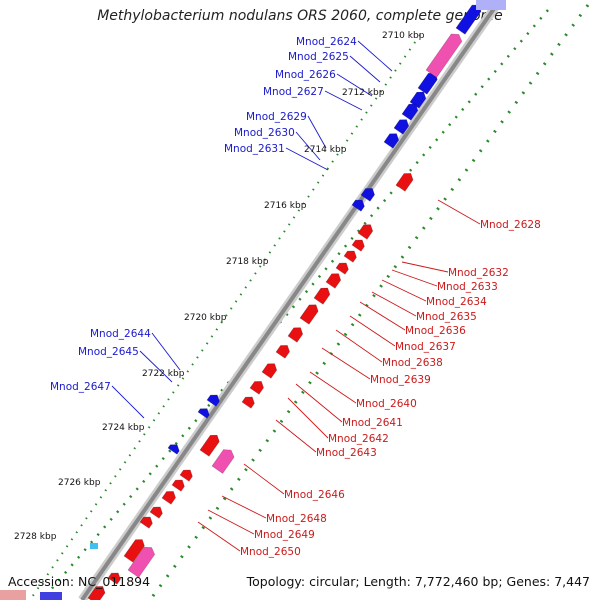  What do you see at coordinates (120, 334) in the screenshot?
I see `gene-label-forward: Mnod_2644` at bounding box center [120, 334].